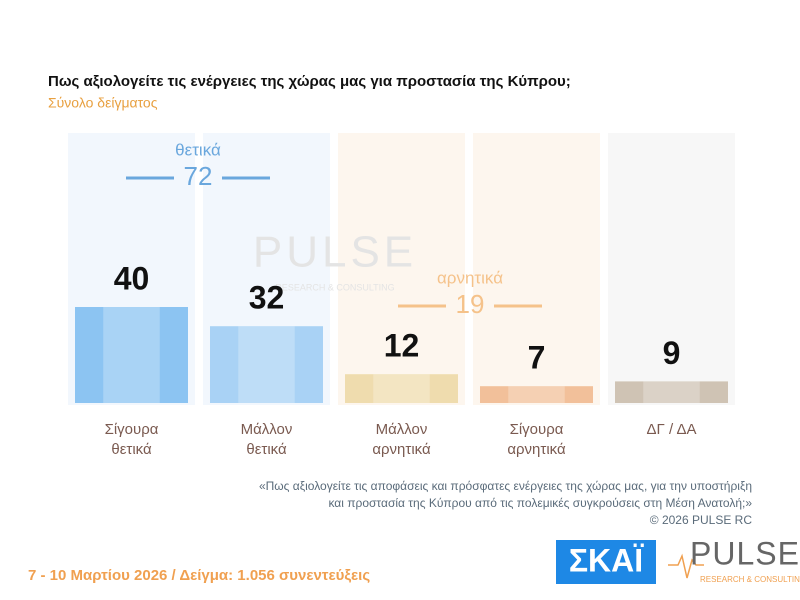  Describe the element at coordinates (672, 353) in the screenshot. I see `value-label: 9` at that location.